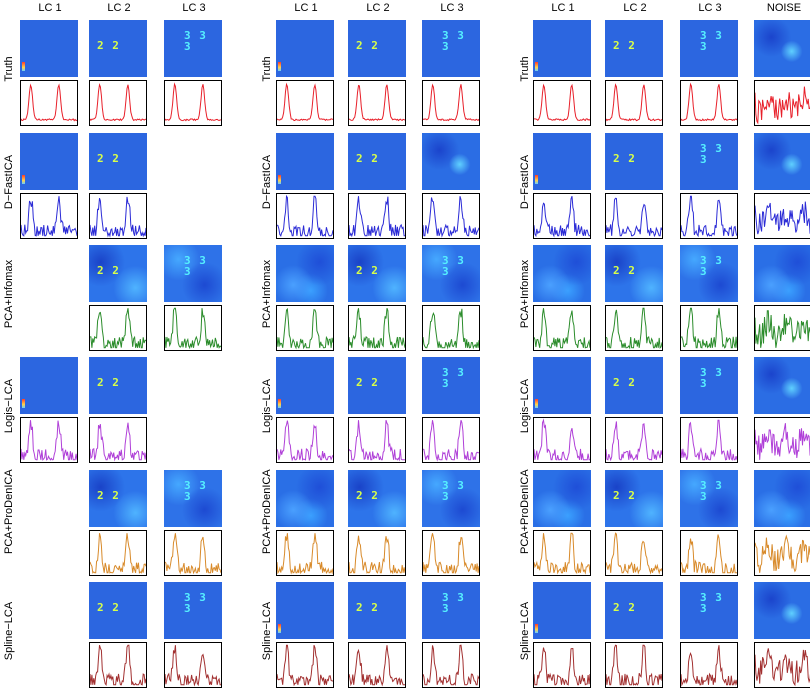 The image size is (810, 688). Describe the element at coordinates (452, 8) in the screenshot. I see `column-header: LC 3` at that location.